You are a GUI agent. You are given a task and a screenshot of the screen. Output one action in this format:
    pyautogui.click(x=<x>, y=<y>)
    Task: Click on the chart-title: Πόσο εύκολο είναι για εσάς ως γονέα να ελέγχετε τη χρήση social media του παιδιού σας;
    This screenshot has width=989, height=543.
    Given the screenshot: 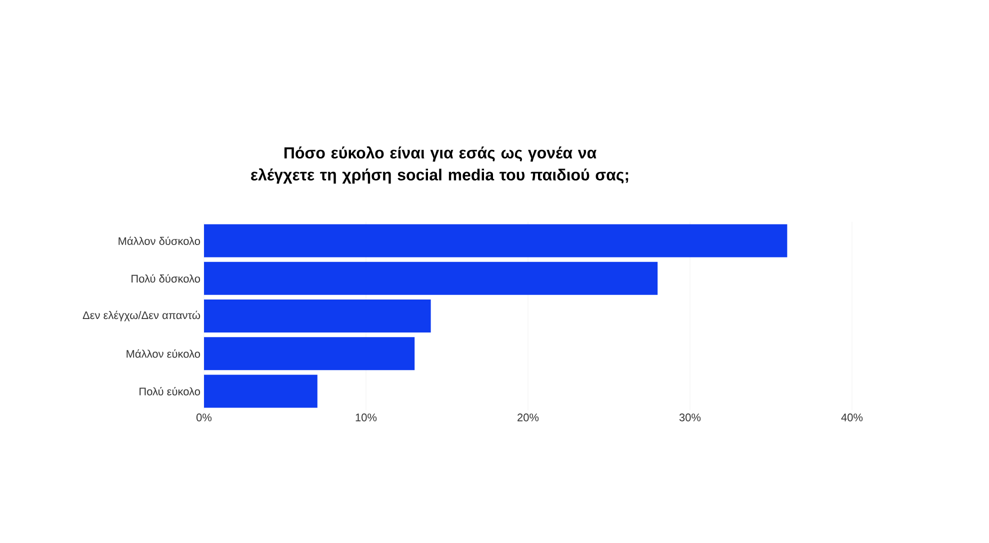 What is the action you would take?
    pyautogui.click(x=439, y=165)
    